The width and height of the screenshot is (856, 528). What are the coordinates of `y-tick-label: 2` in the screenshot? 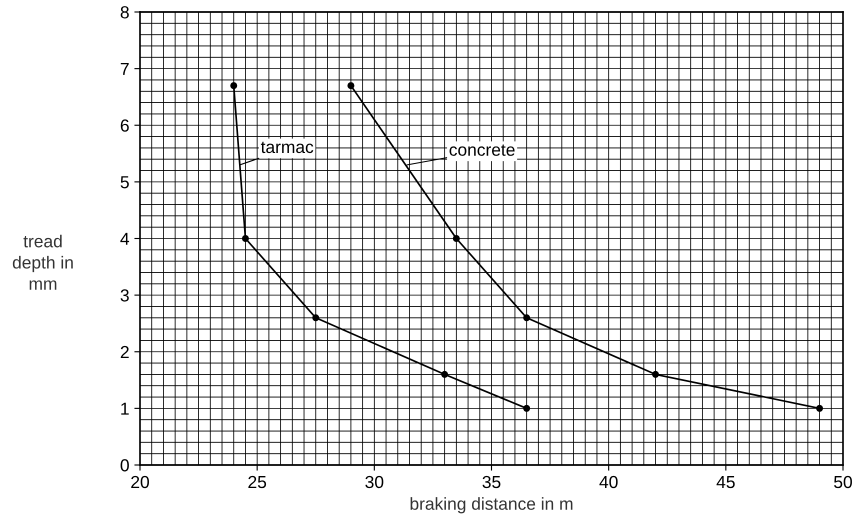 It's located at (124, 352).